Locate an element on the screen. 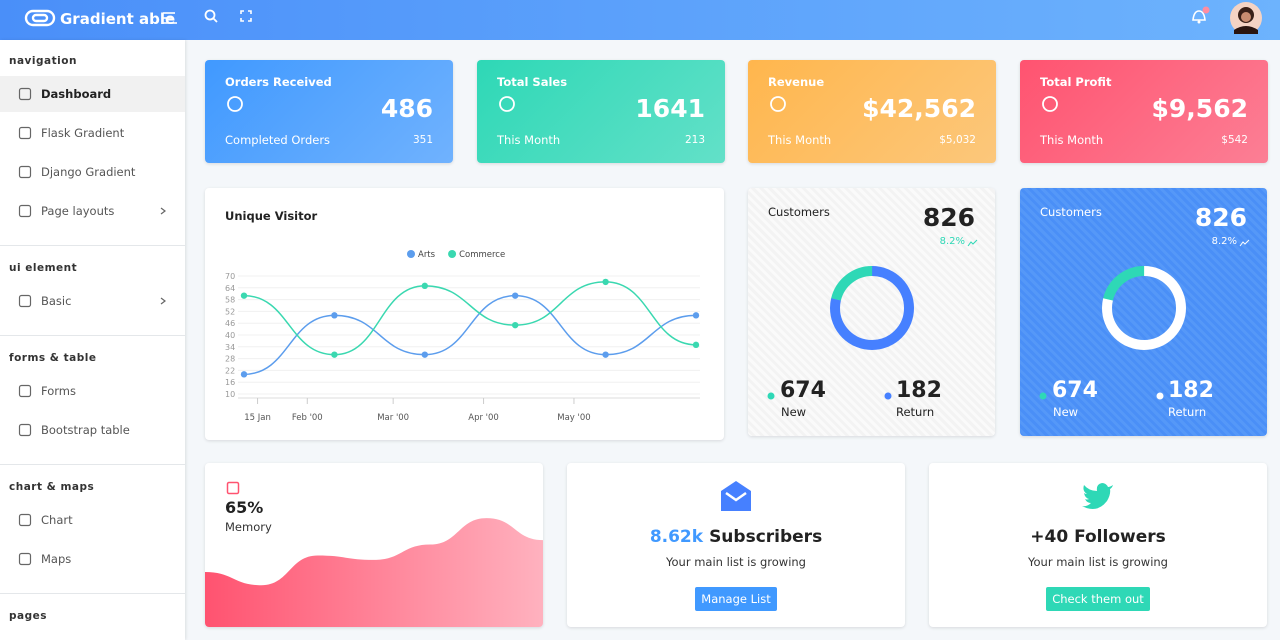 The height and width of the screenshot is (640, 1280). nav-item: Chart is located at coordinates (92, 520).